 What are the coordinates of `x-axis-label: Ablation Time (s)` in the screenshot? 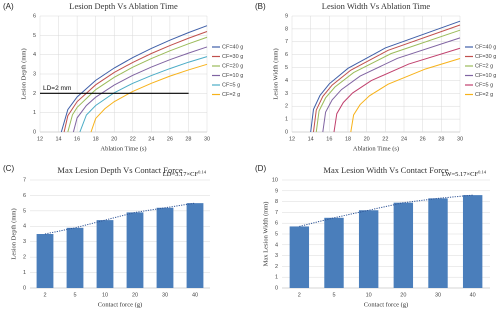 It's located at (123, 148).